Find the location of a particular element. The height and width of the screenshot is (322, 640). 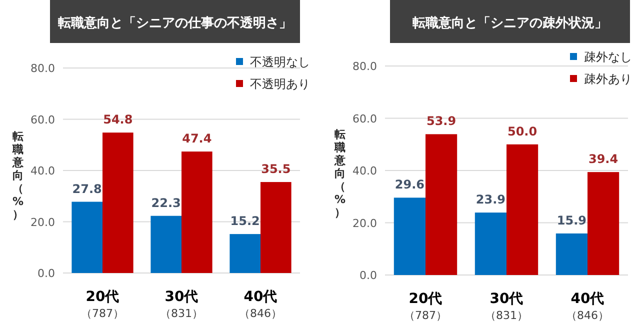

data-label: 27.8 is located at coordinates (87, 189).